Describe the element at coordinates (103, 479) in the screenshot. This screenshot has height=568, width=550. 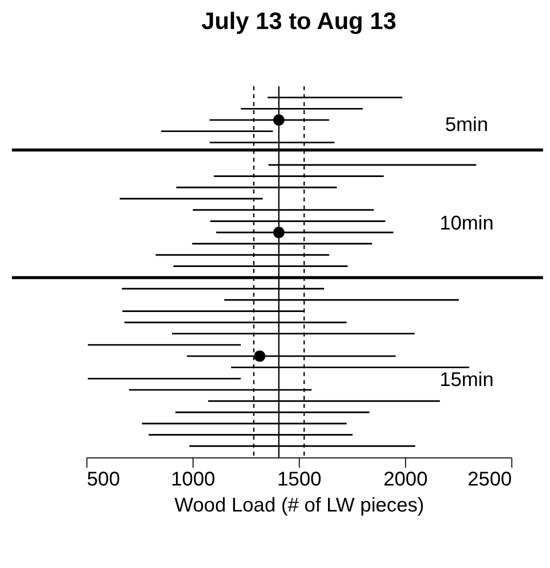
I see `x-tick-label: 500` at that location.